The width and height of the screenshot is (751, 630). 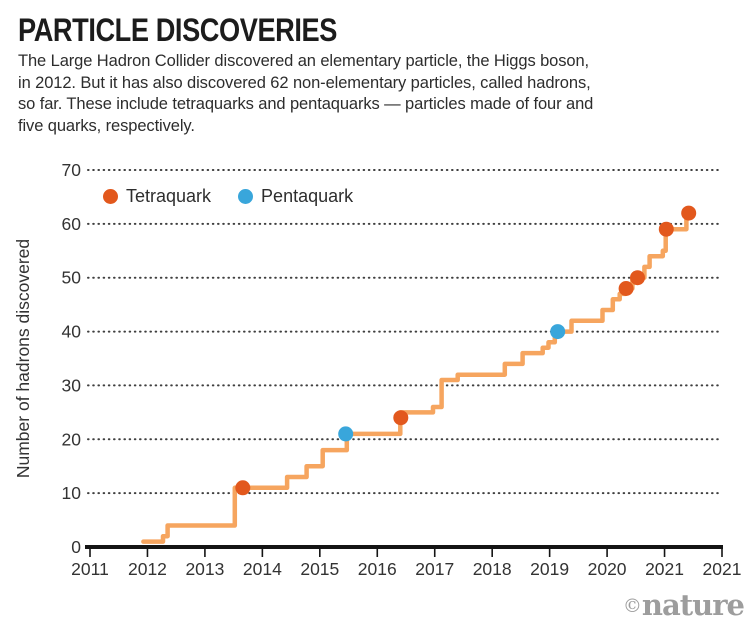 I want to click on svg-text: 30, so click(x=72, y=385).